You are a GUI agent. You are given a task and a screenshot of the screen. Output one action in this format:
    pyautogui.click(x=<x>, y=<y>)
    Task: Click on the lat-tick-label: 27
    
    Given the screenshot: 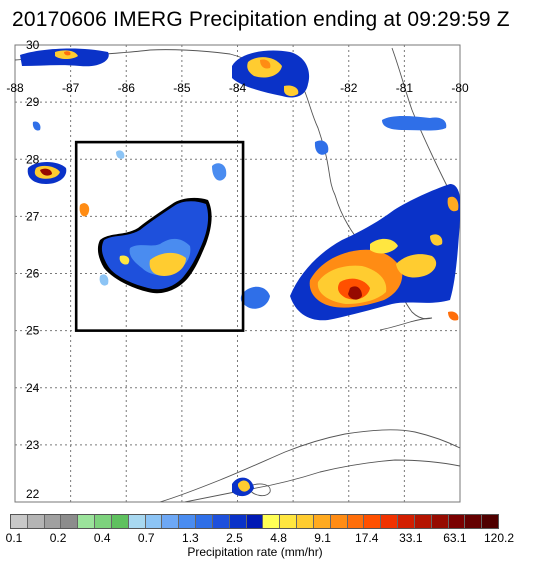 What is the action you would take?
    pyautogui.click(x=33, y=216)
    